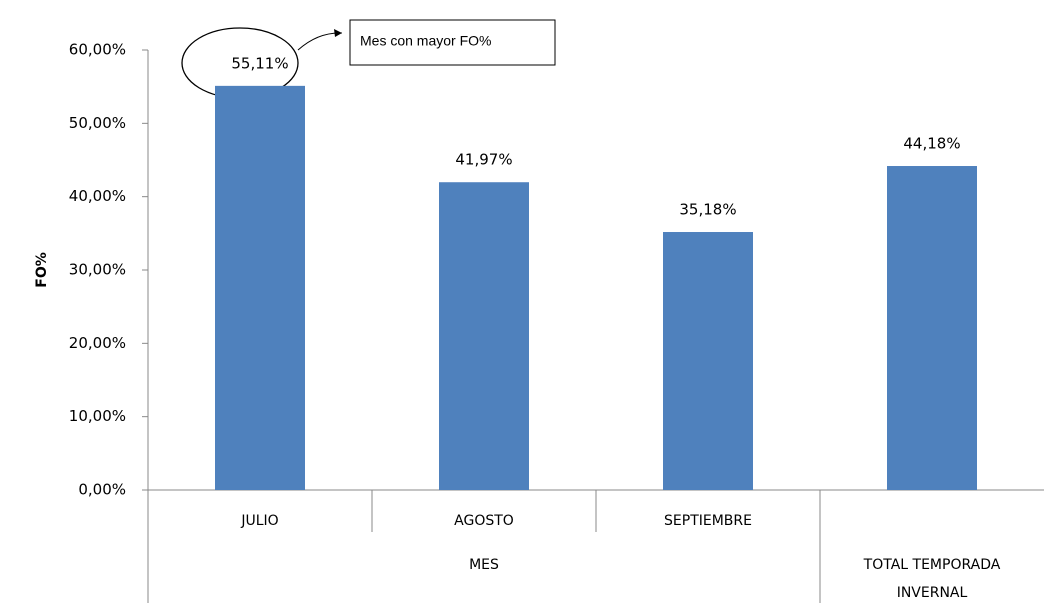 The width and height of the screenshot is (1044, 603). Describe the element at coordinates (425, 41) in the screenshot. I see `annotation: Mes con mayor FO%` at that location.